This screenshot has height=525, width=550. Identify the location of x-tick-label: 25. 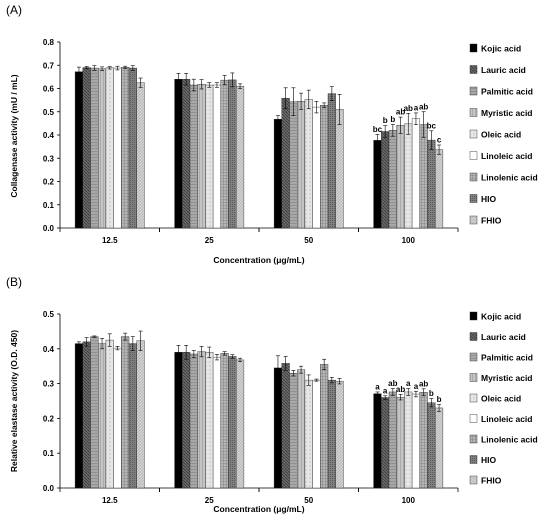
(209, 500).